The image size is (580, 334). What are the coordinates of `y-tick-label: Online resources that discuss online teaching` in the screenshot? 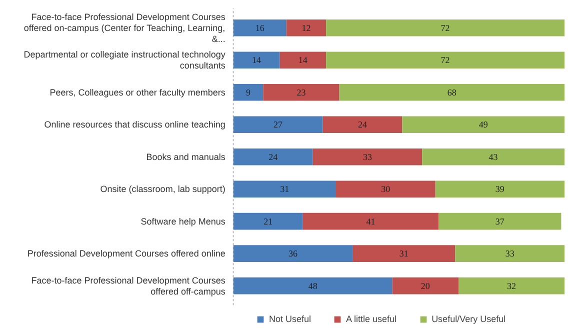 It's located at (135, 125).